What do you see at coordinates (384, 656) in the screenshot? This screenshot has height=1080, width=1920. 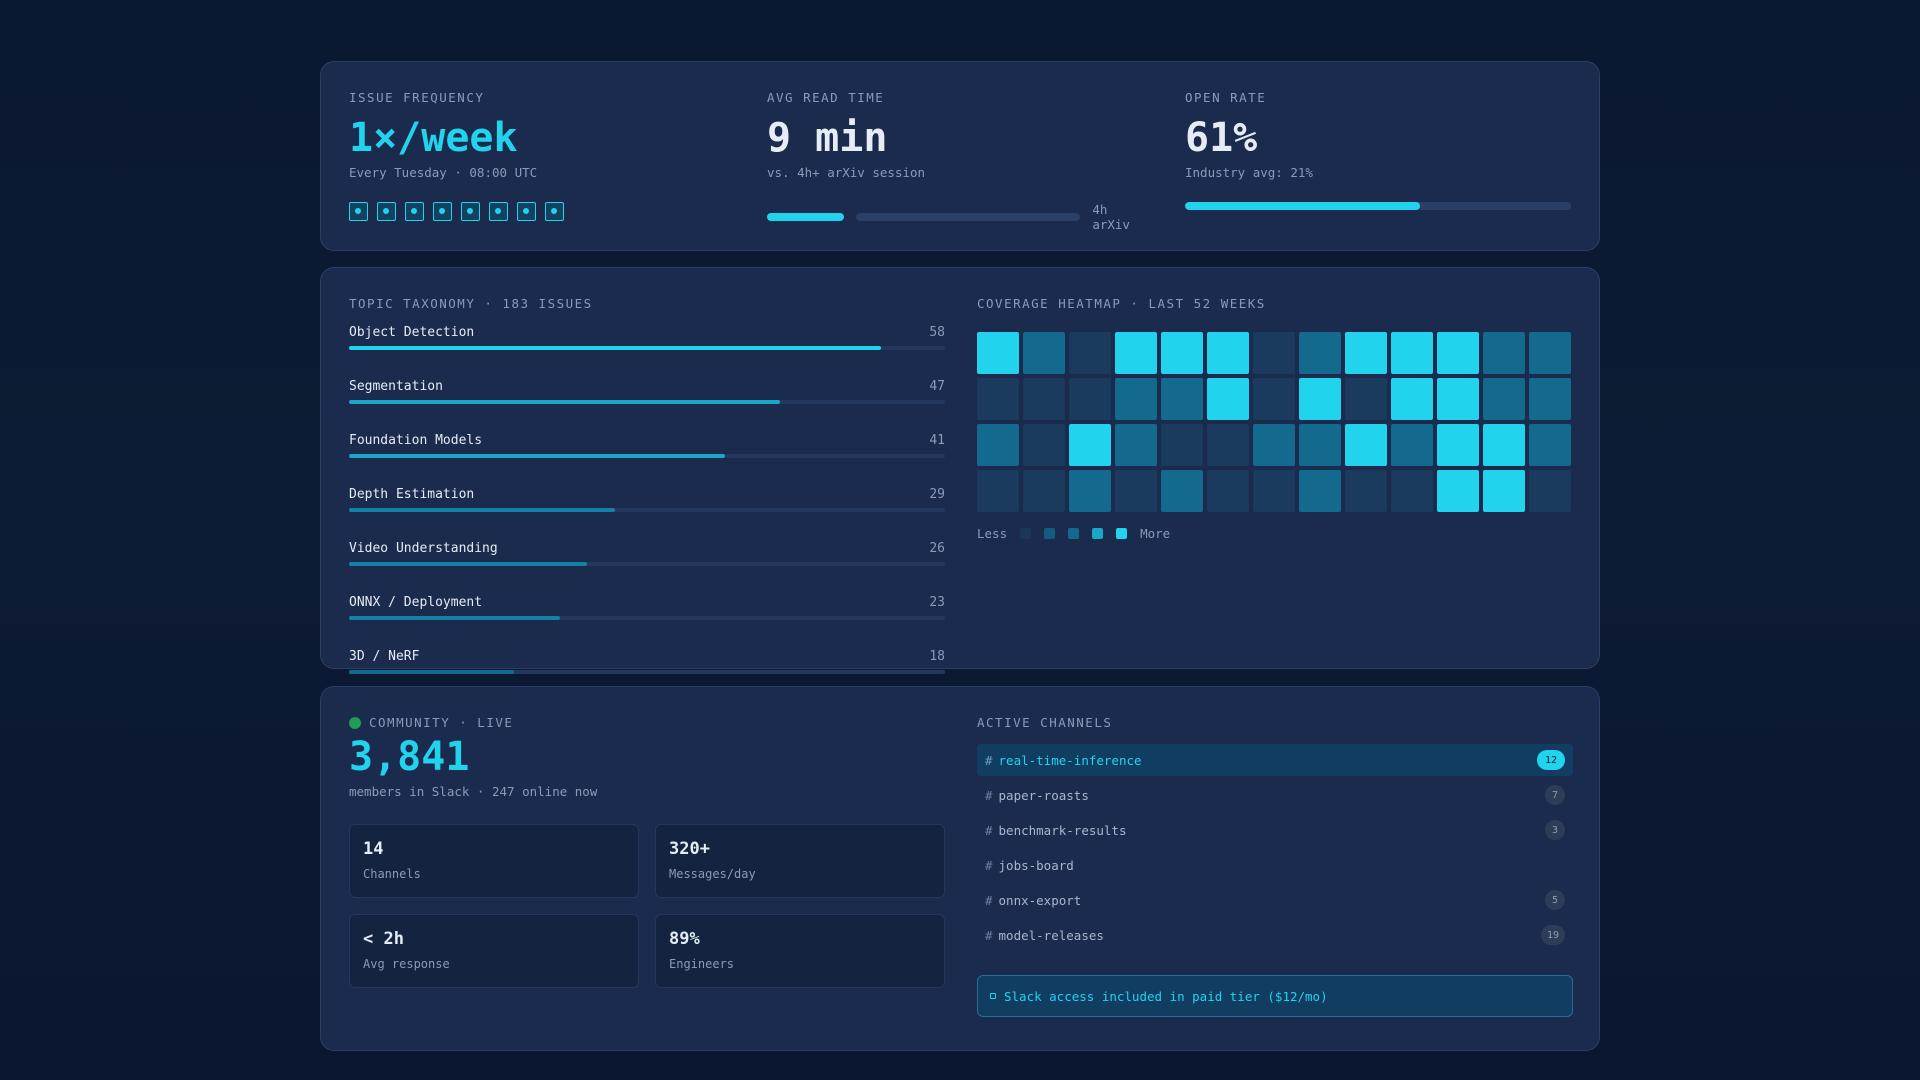 I see `topic-name: 3D / NeRF` at bounding box center [384, 656].